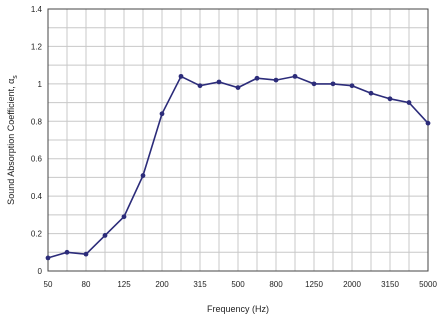 The width and height of the screenshot is (438, 320). Describe the element at coordinates (40, 84) in the screenshot. I see `y-tick-label: 1` at that location.